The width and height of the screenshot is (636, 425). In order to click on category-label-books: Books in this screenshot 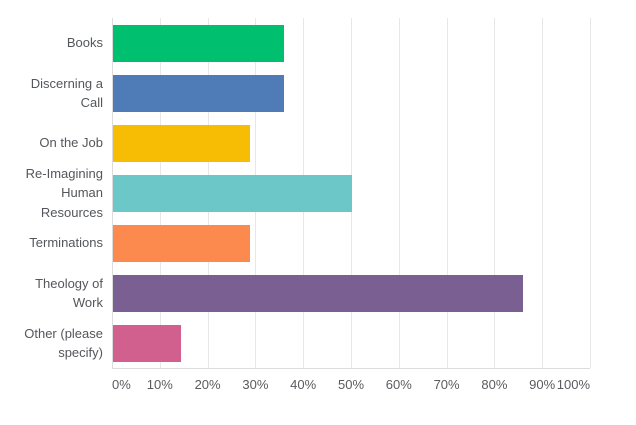, I will do `click(84, 43)`.